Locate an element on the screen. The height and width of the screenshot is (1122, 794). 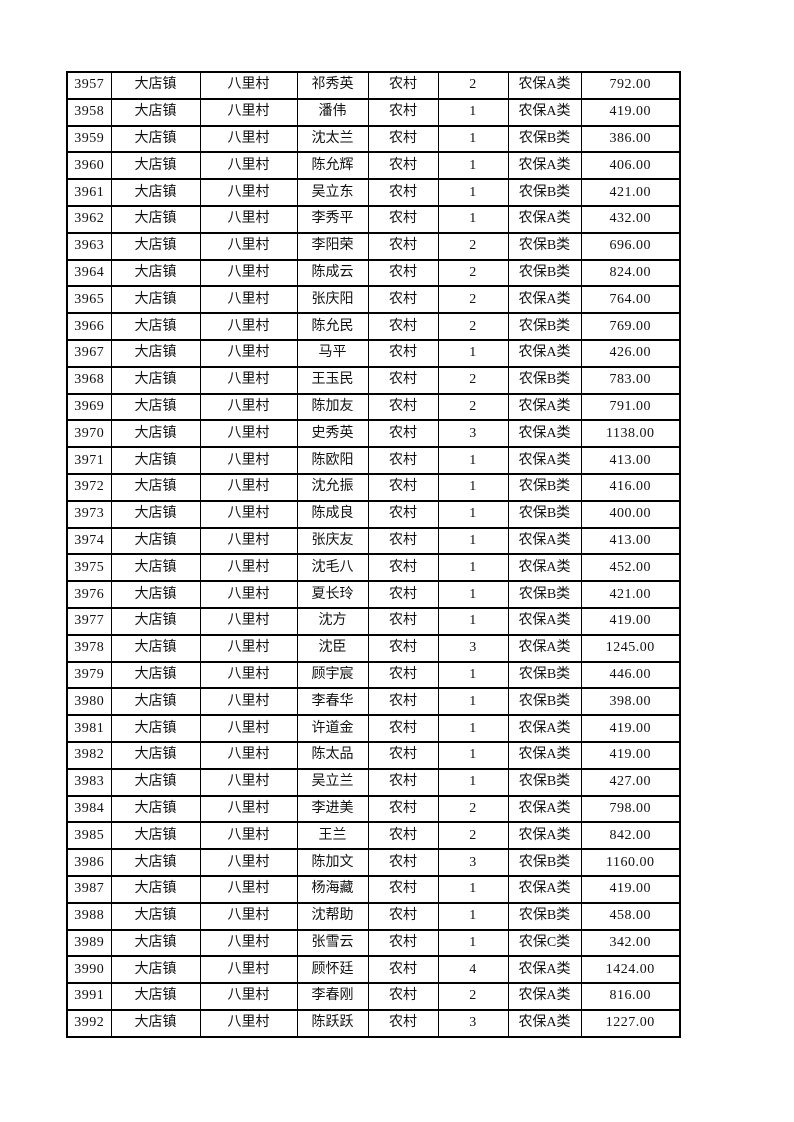
cell-seq: 3981 is located at coordinates (89, 728).